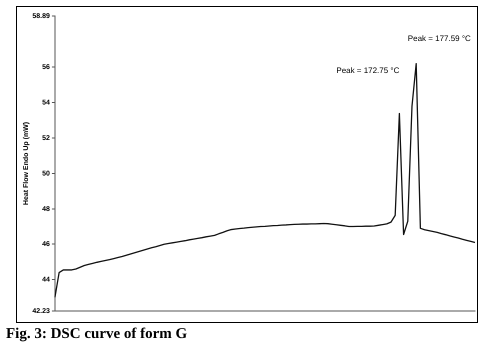 Image resolution: width=493 pixels, height=360 pixels. I want to click on text: Fig. 3: DSC curve of form G, so click(97, 334).